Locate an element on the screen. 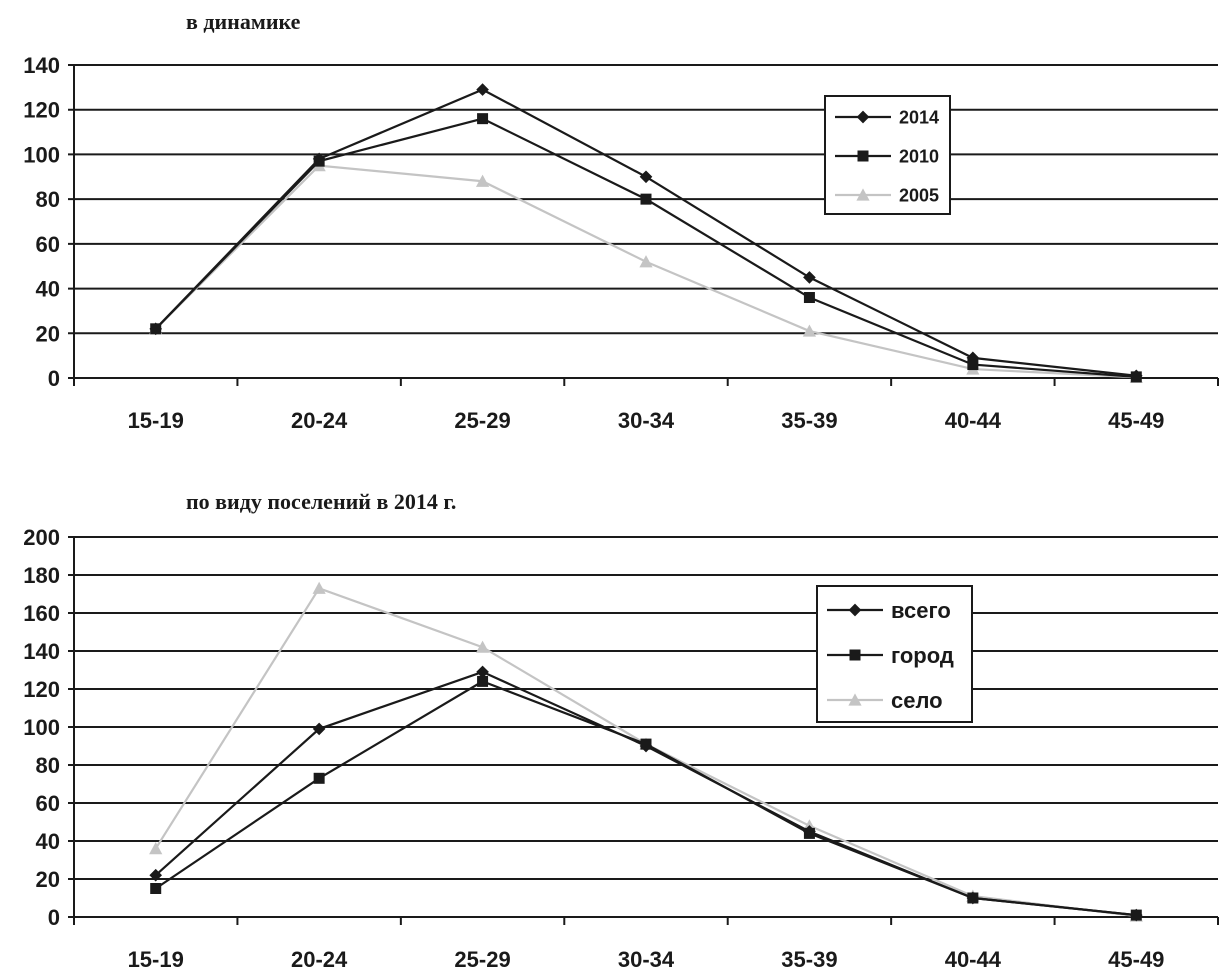 The image size is (1221, 973). legend-label: 2010 is located at coordinates (919, 156).